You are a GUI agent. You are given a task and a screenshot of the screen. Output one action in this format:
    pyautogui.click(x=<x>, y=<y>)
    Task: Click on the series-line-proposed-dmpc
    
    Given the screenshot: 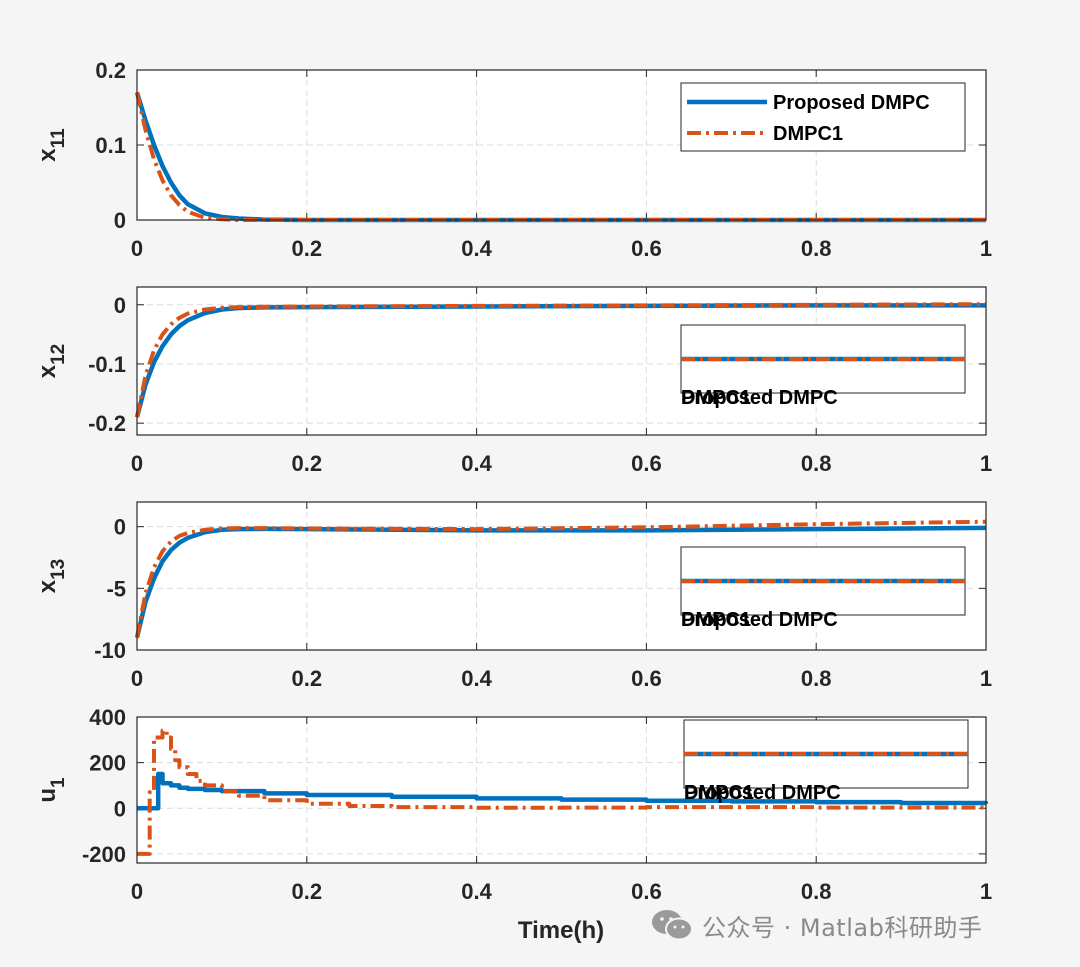 What is the action you would take?
    pyautogui.click(x=563, y=791)
    